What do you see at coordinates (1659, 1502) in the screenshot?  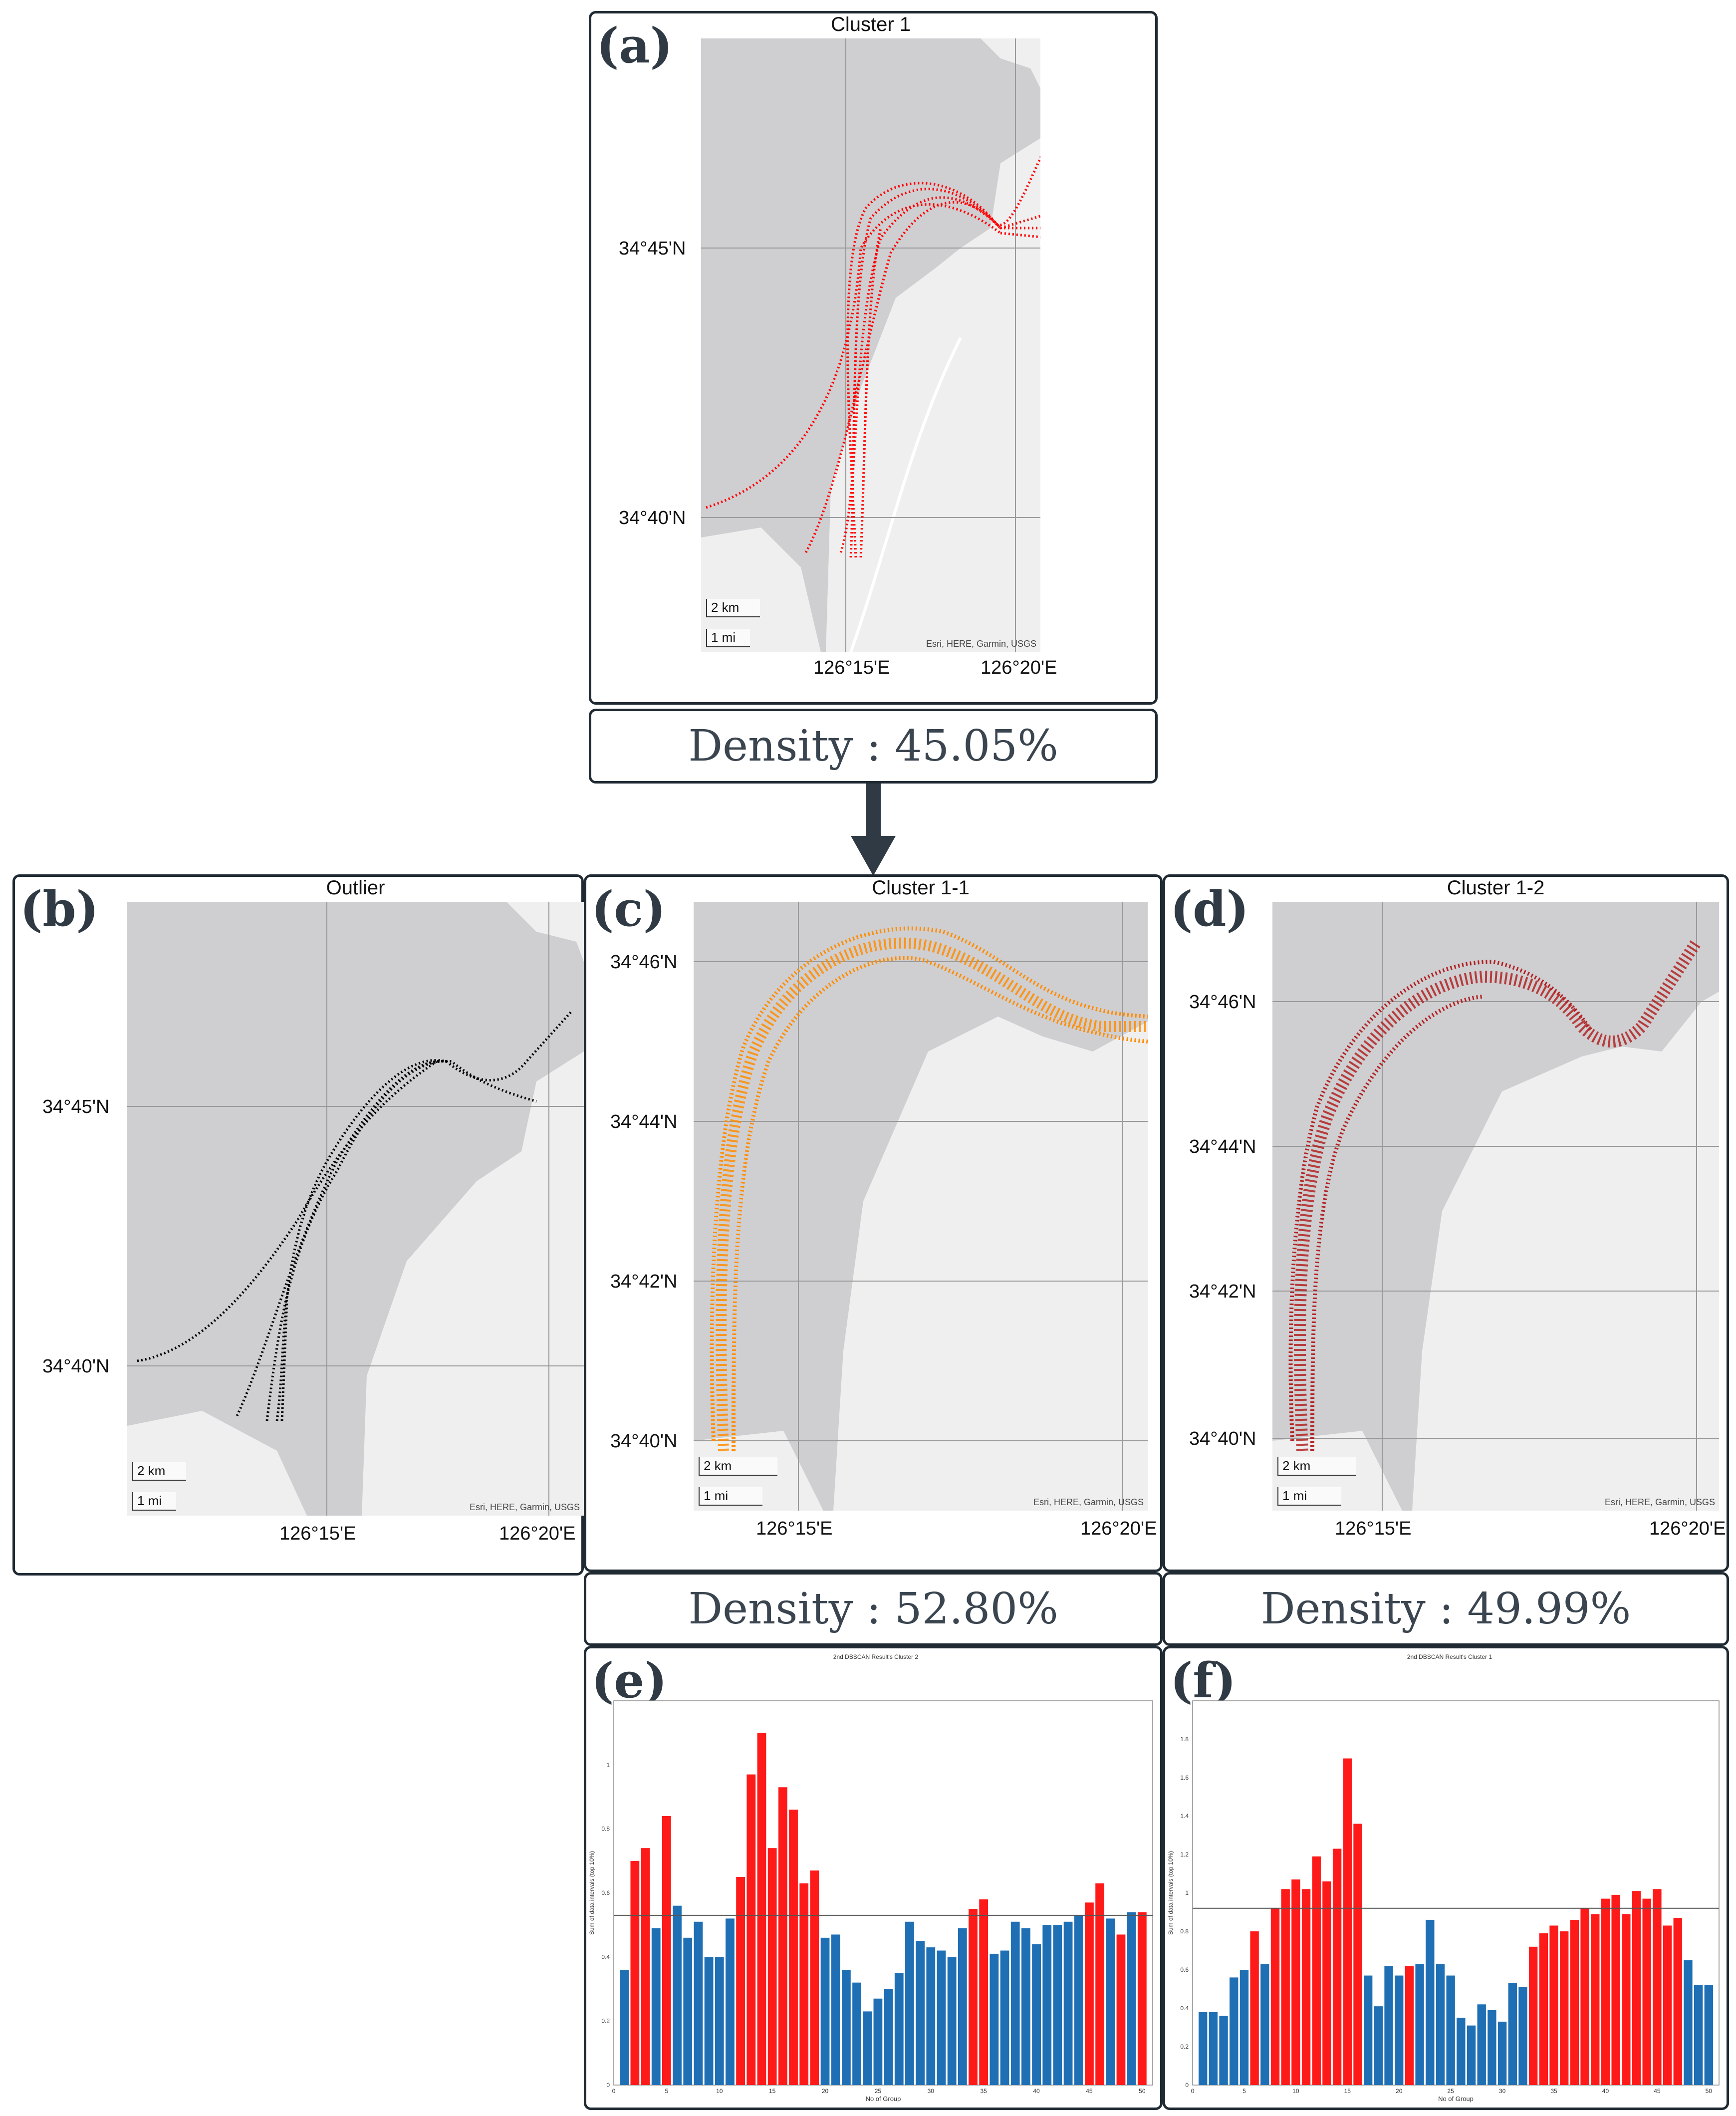 I see `panel-d-attribution: Esri, HERE, Garmin, USGS` at bounding box center [1659, 1502].